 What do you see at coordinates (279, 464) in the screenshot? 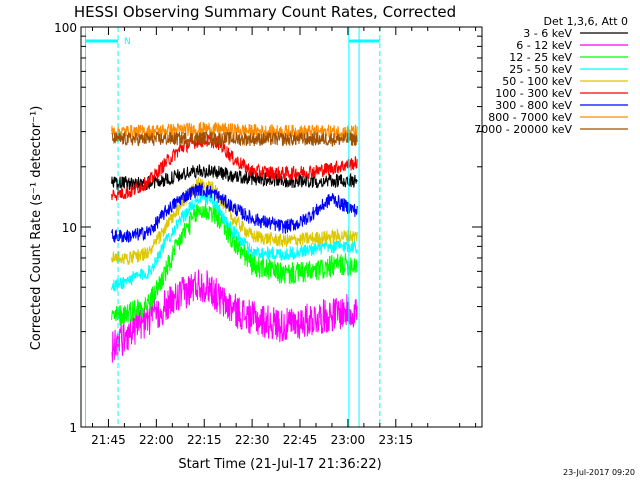
I see `x-axis-label: Start Time (21-Jul-17 21:36:22)` at bounding box center [279, 464].